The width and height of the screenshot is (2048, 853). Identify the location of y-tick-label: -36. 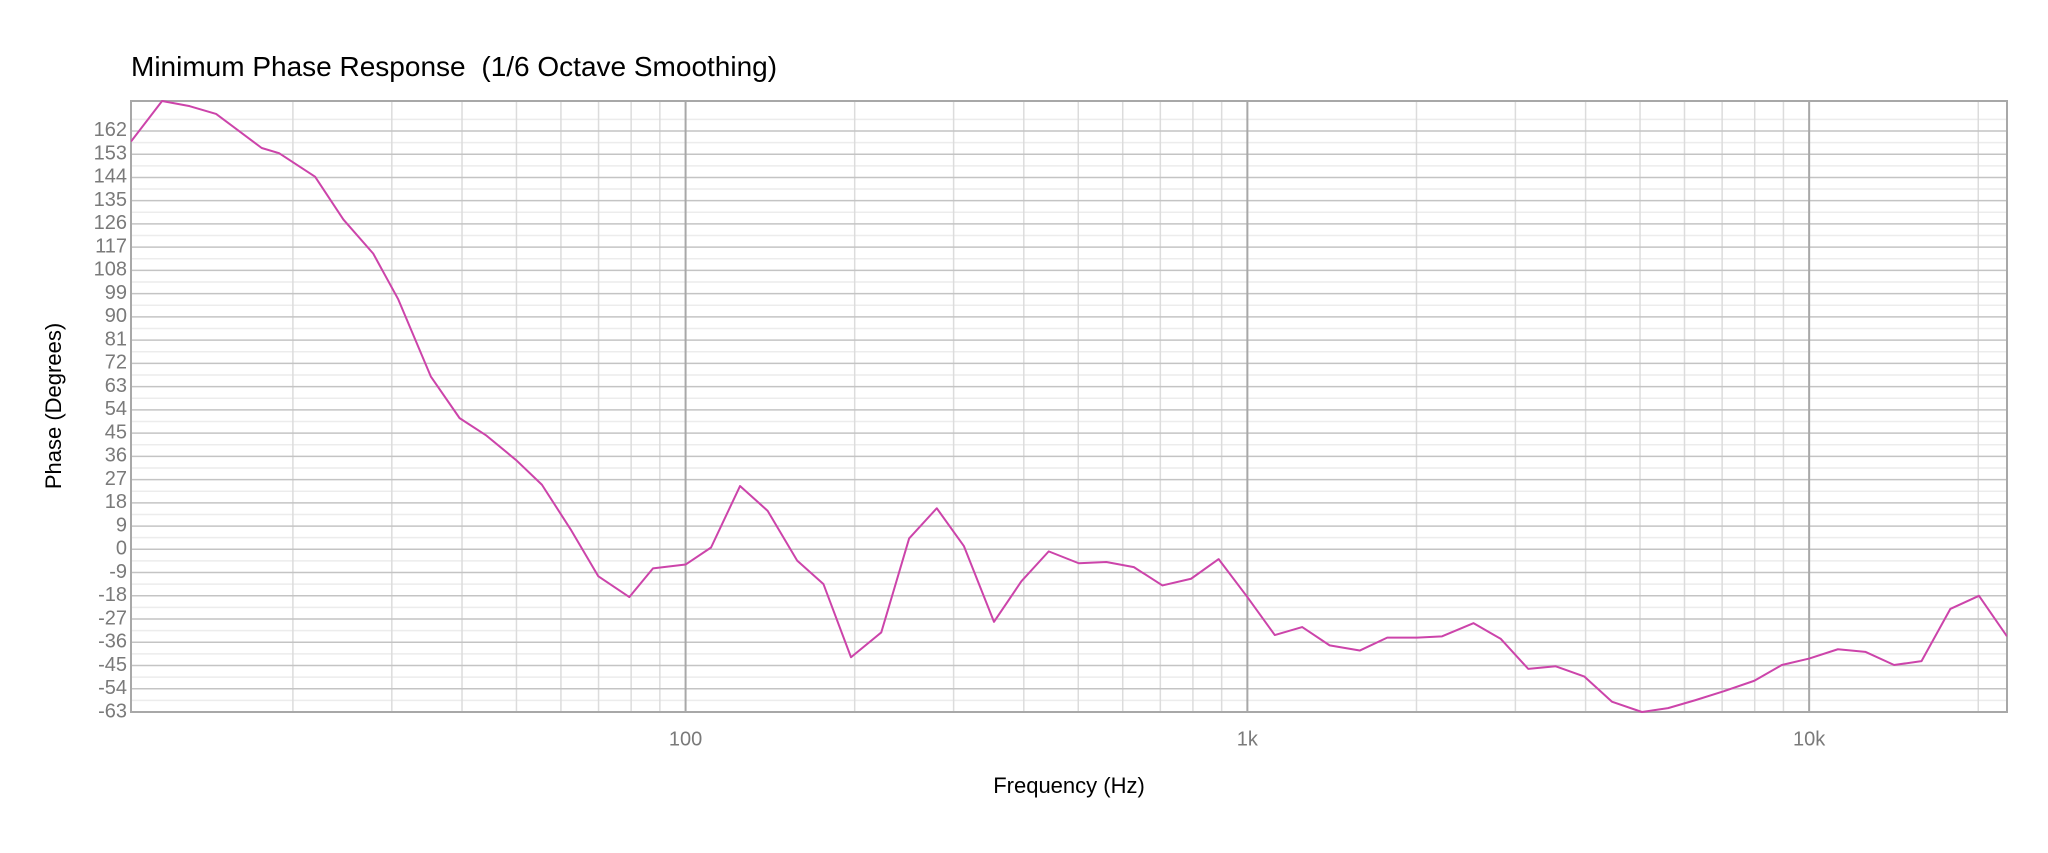
(112, 642).